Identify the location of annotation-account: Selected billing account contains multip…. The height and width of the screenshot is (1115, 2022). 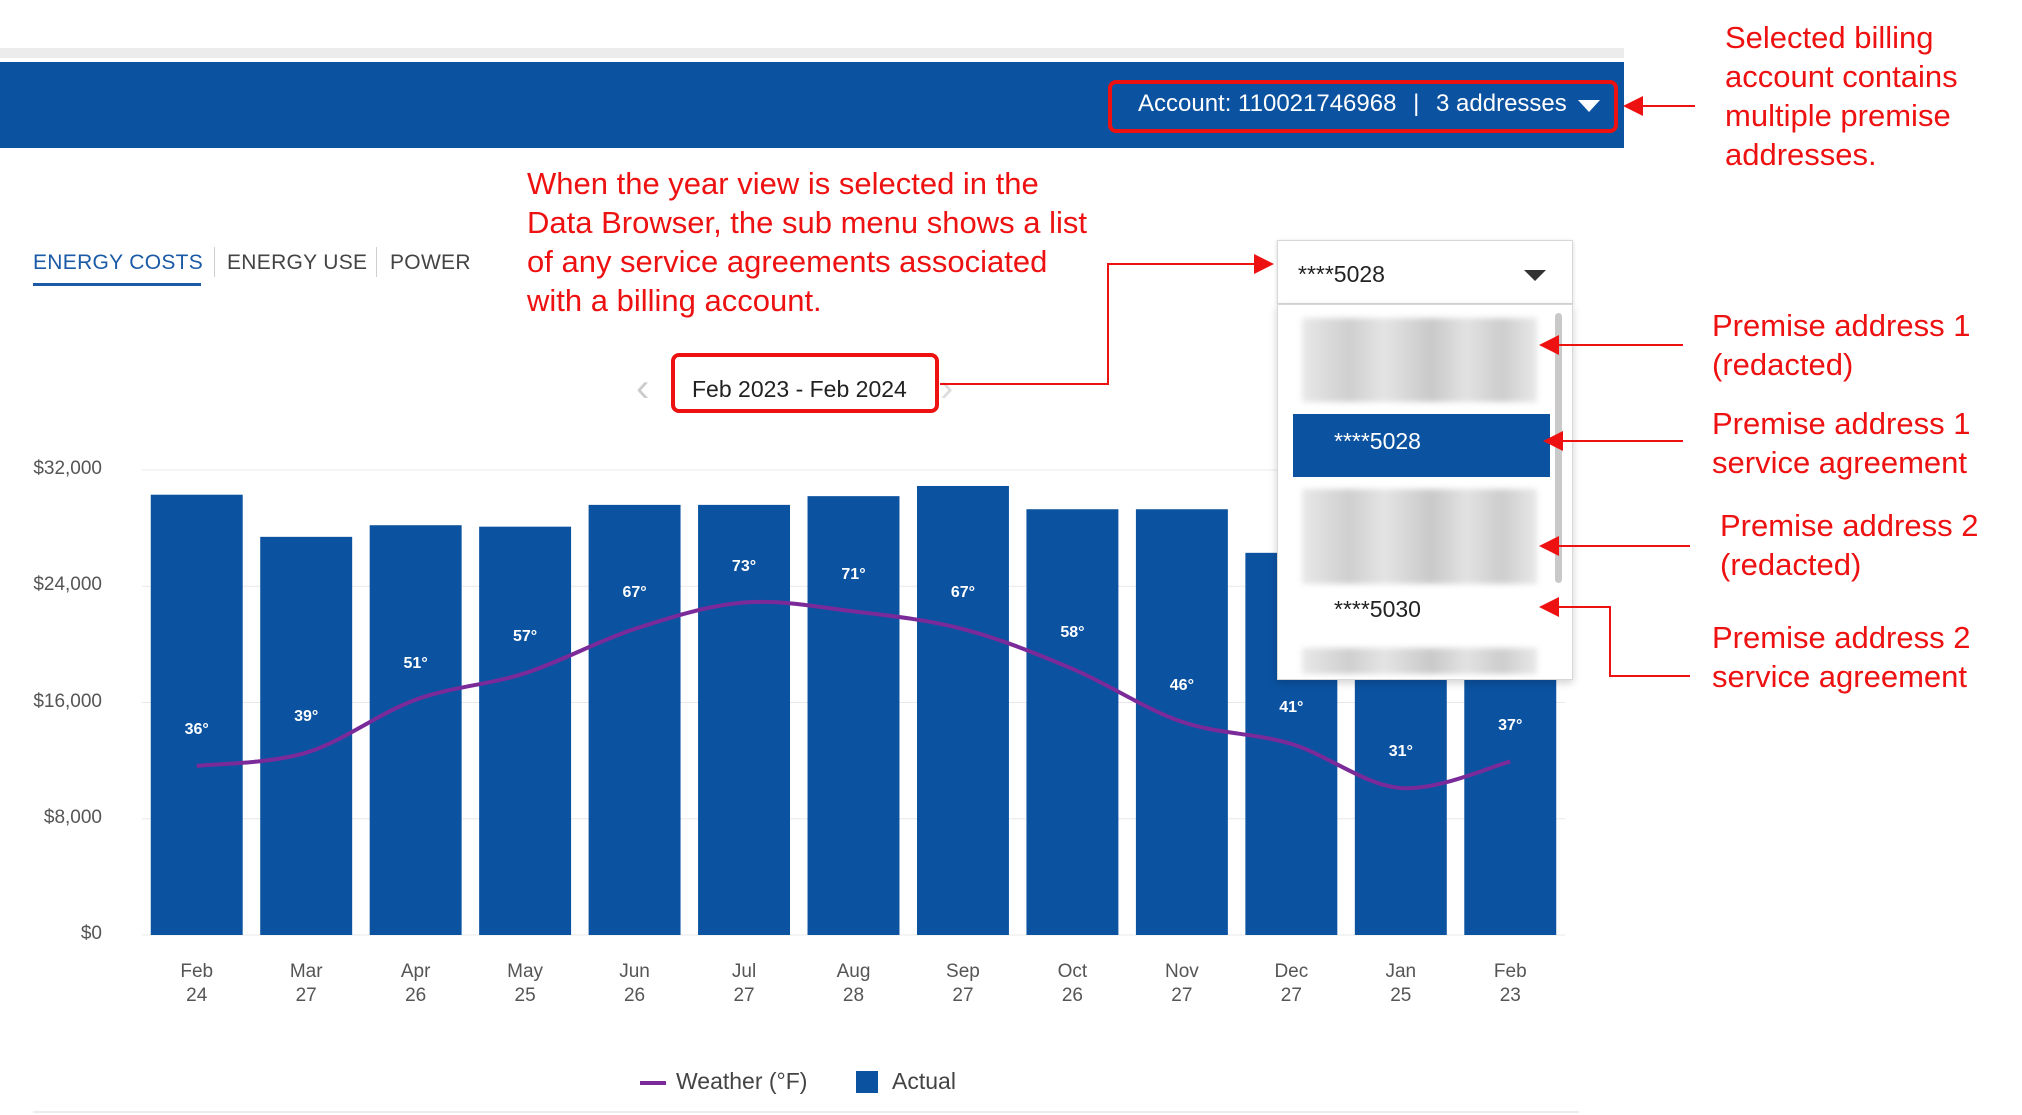
(1841, 96).